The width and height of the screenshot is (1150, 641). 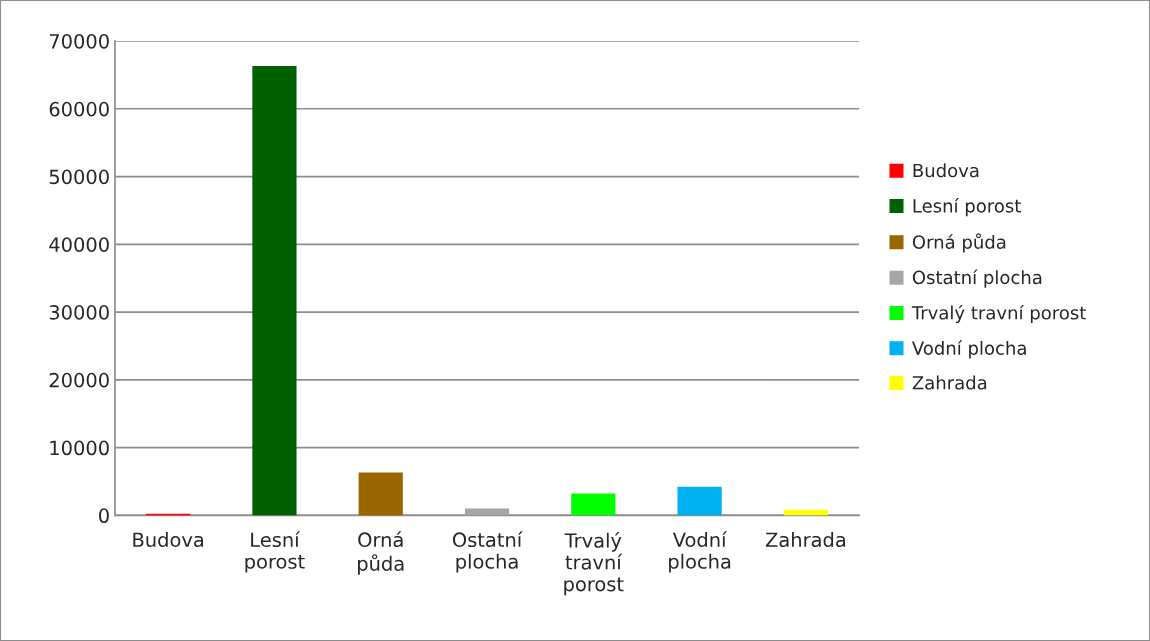 I want to click on legend-label: Lesní porost, so click(x=967, y=207).